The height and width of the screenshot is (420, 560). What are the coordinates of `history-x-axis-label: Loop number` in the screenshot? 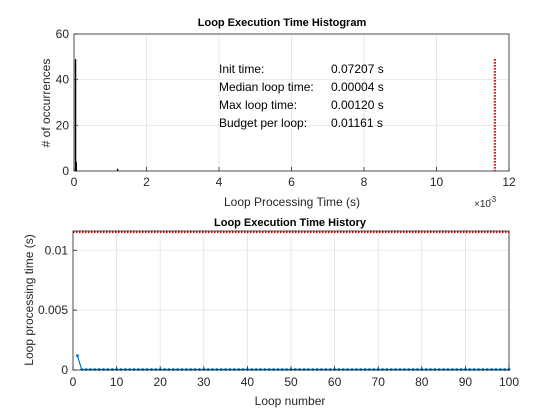 It's located at (290, 401).